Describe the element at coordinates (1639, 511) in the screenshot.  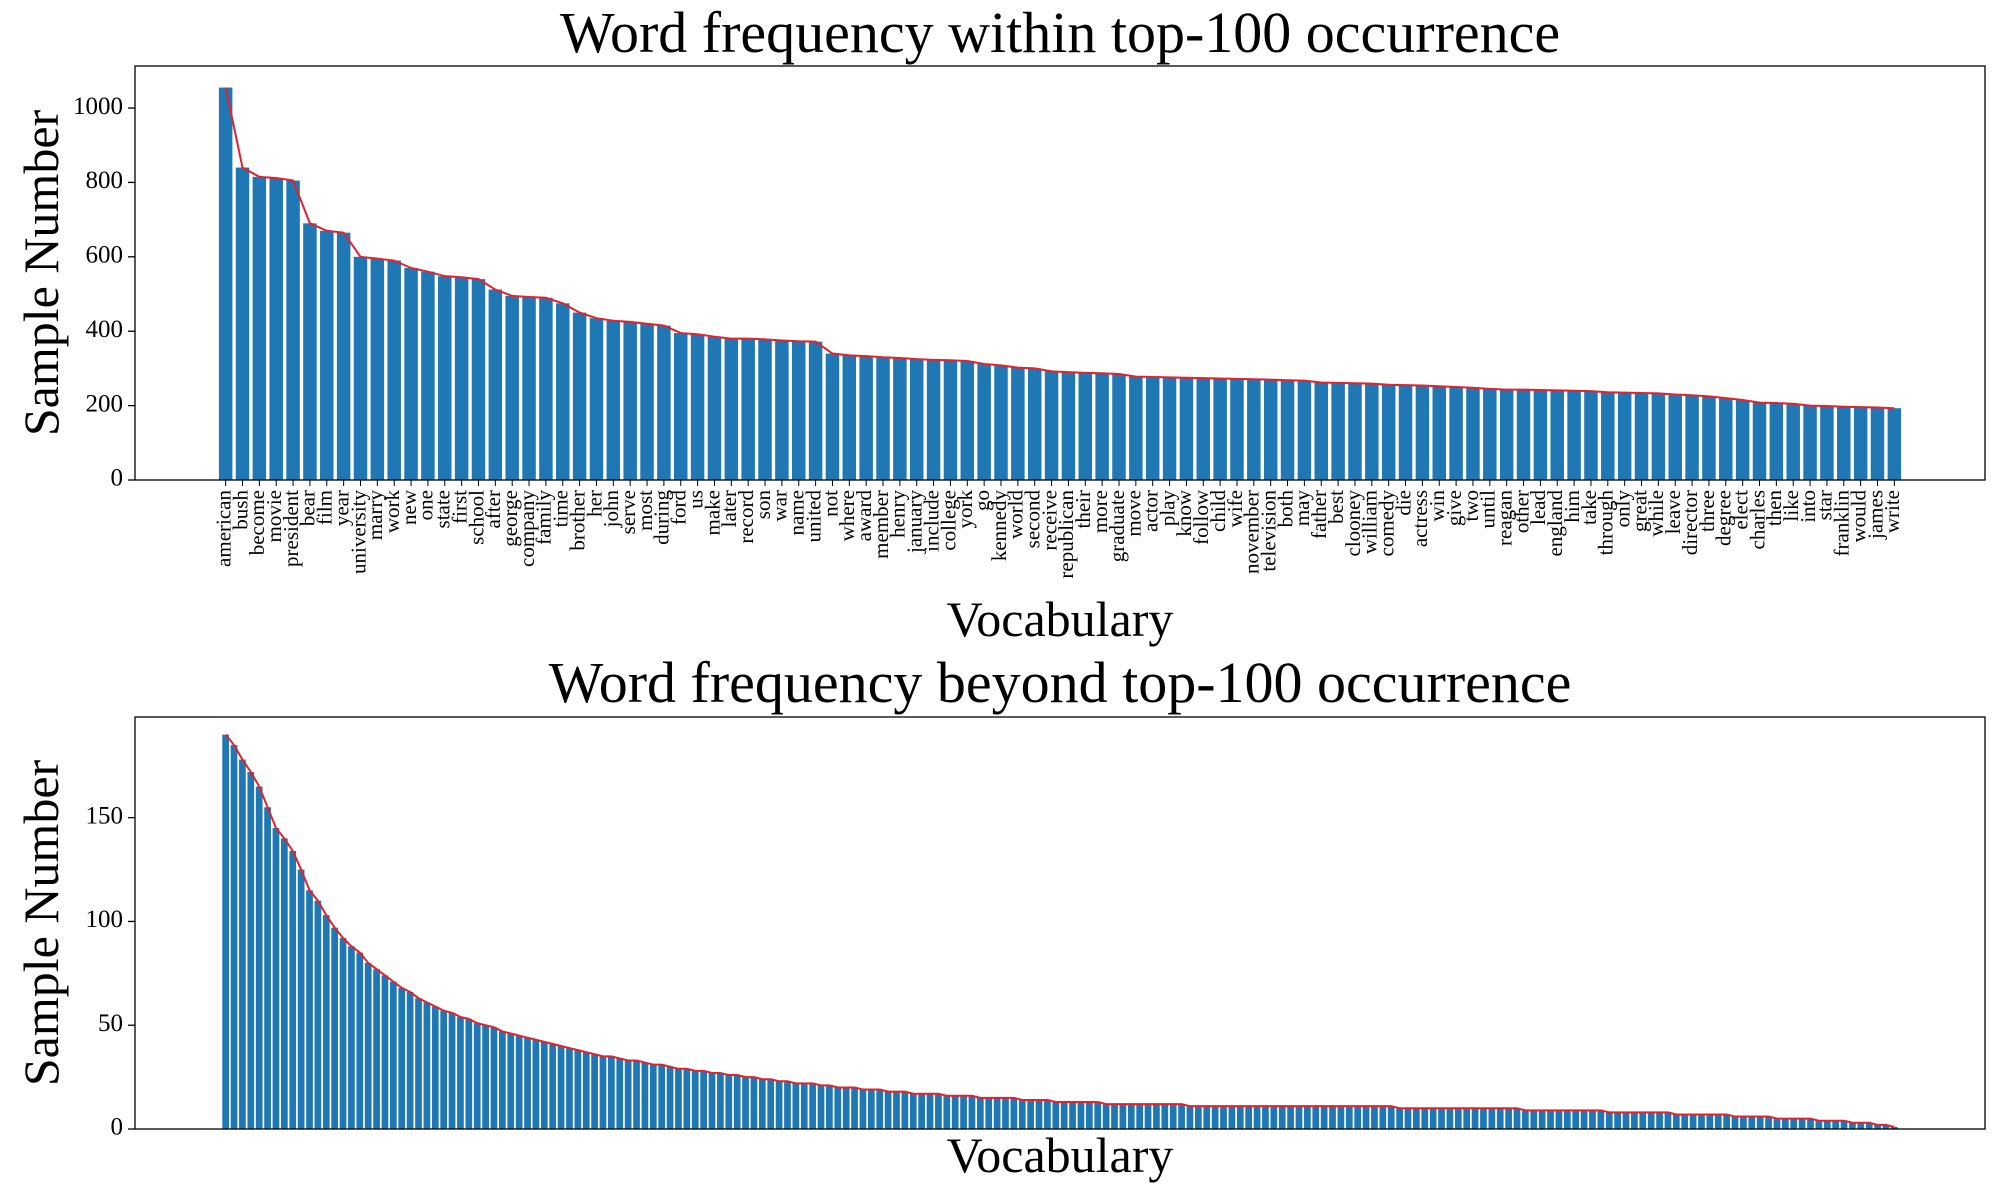
I see `x-tick-label: great` at that location.